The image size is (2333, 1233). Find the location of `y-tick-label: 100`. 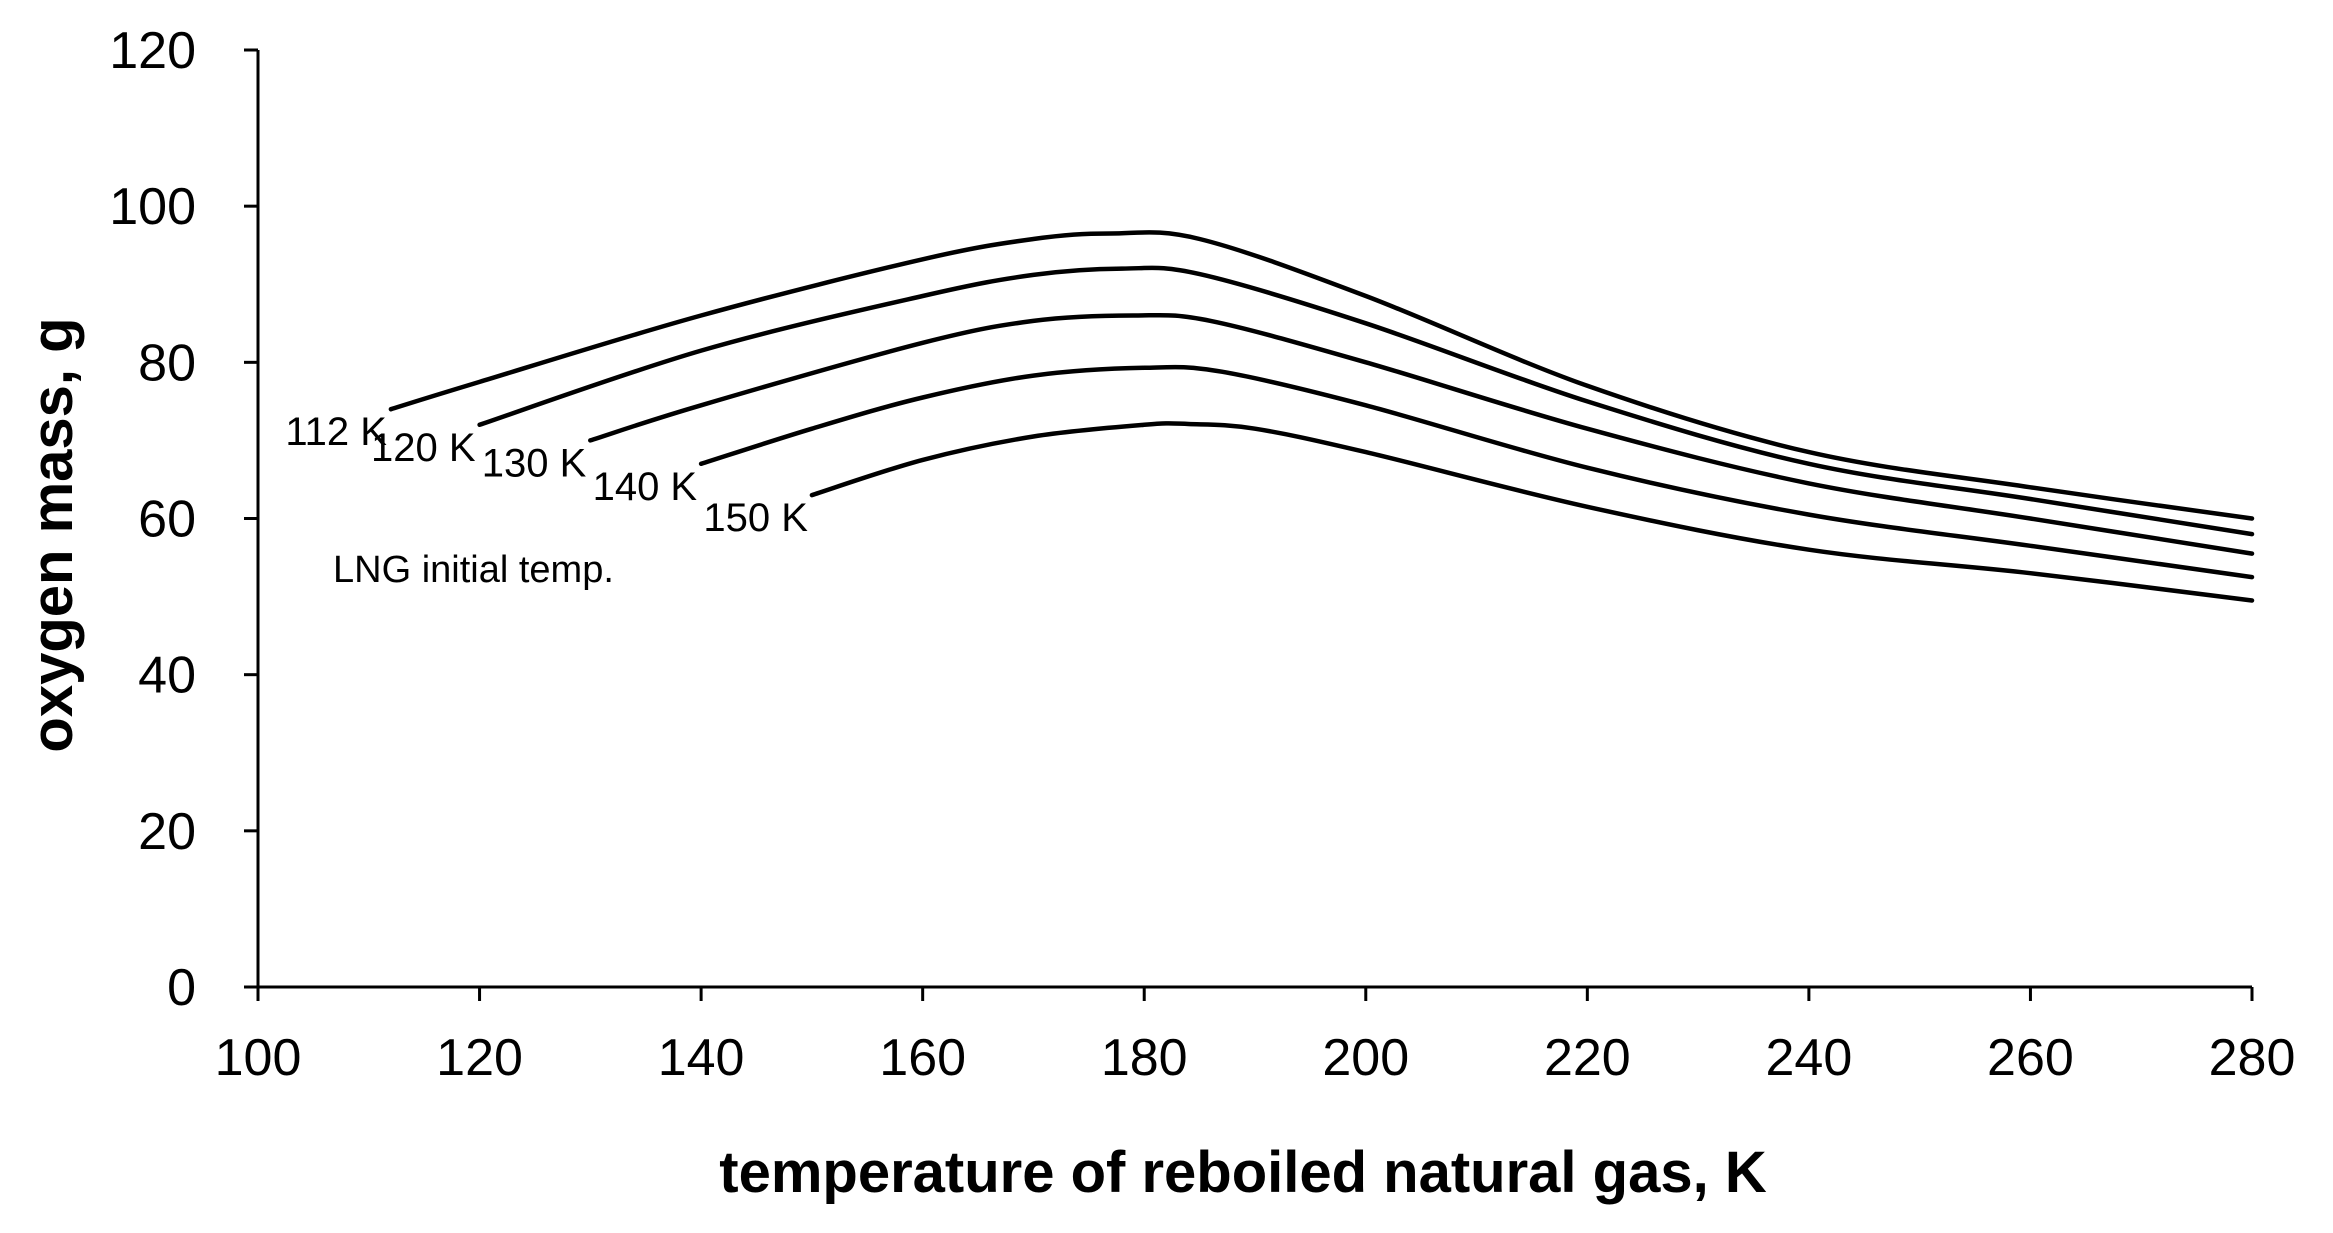

y-tick-label: 100 is located at coordinates (152, 207).